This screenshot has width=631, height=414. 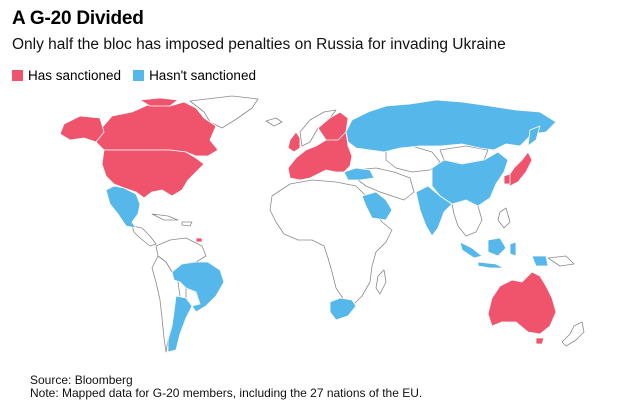 I want to click on country-russia, so click(x=451, y=126).